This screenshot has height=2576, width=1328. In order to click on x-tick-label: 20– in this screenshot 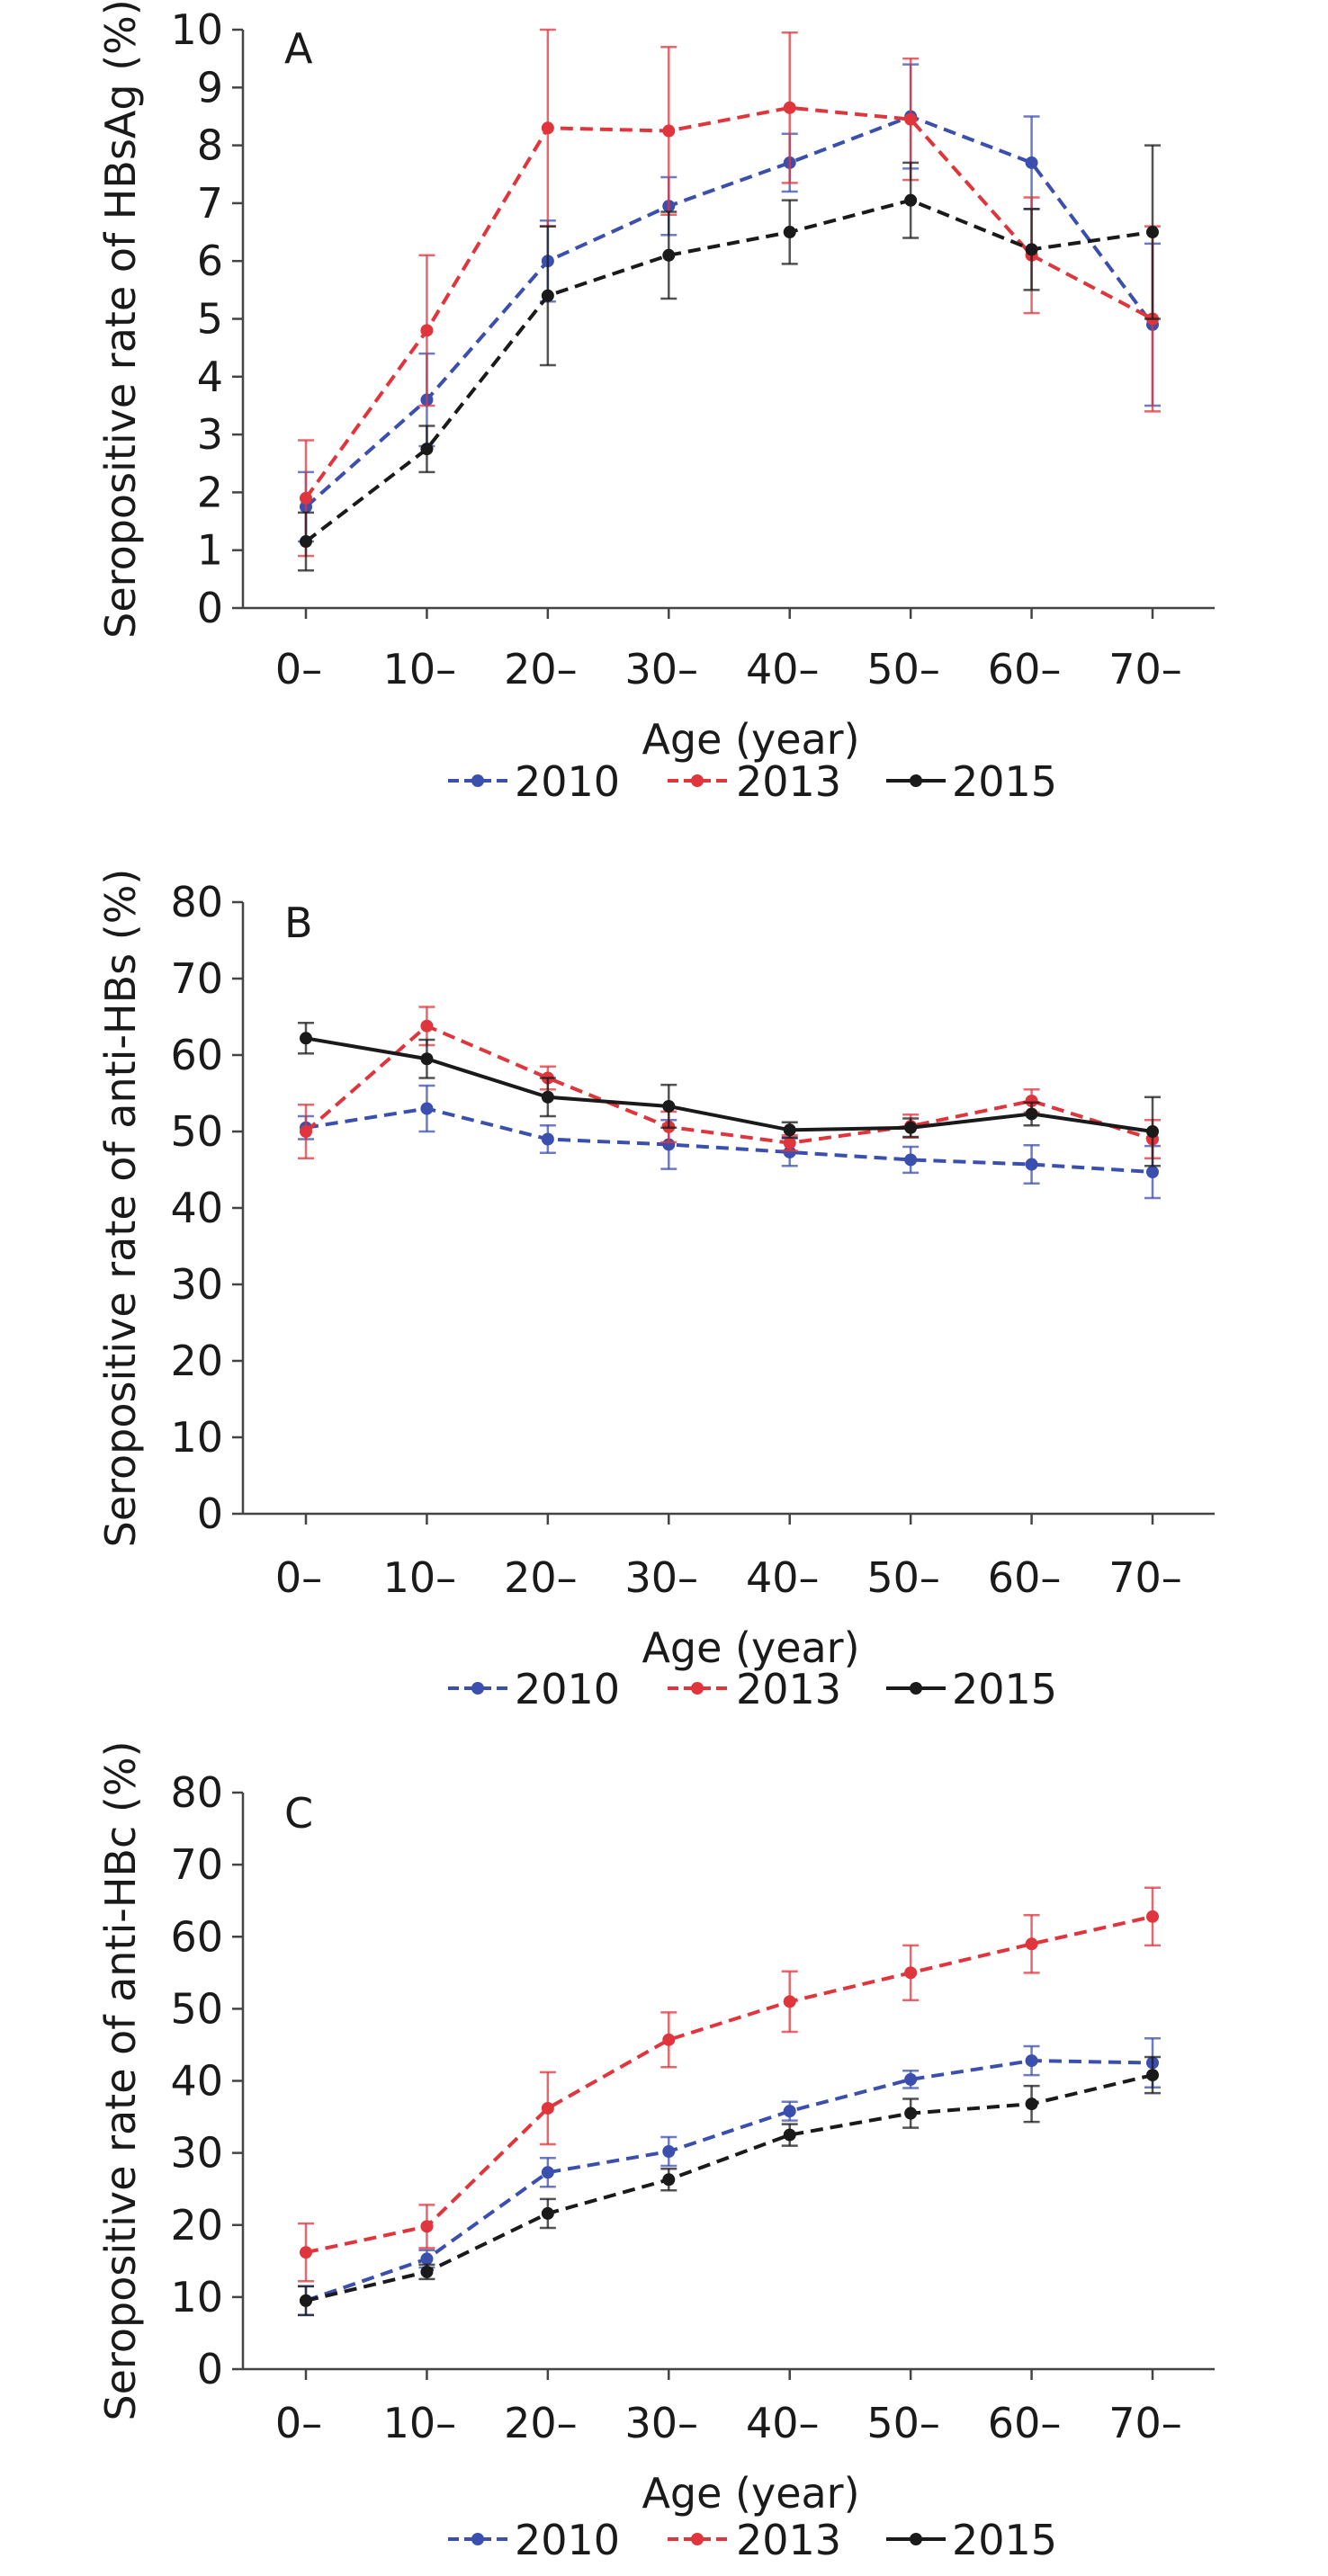, I will do `click(541, 2423)`.